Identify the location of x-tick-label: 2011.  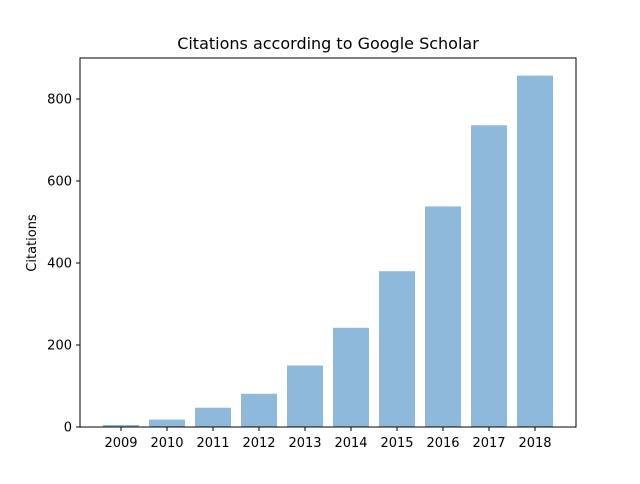
(212, 443).